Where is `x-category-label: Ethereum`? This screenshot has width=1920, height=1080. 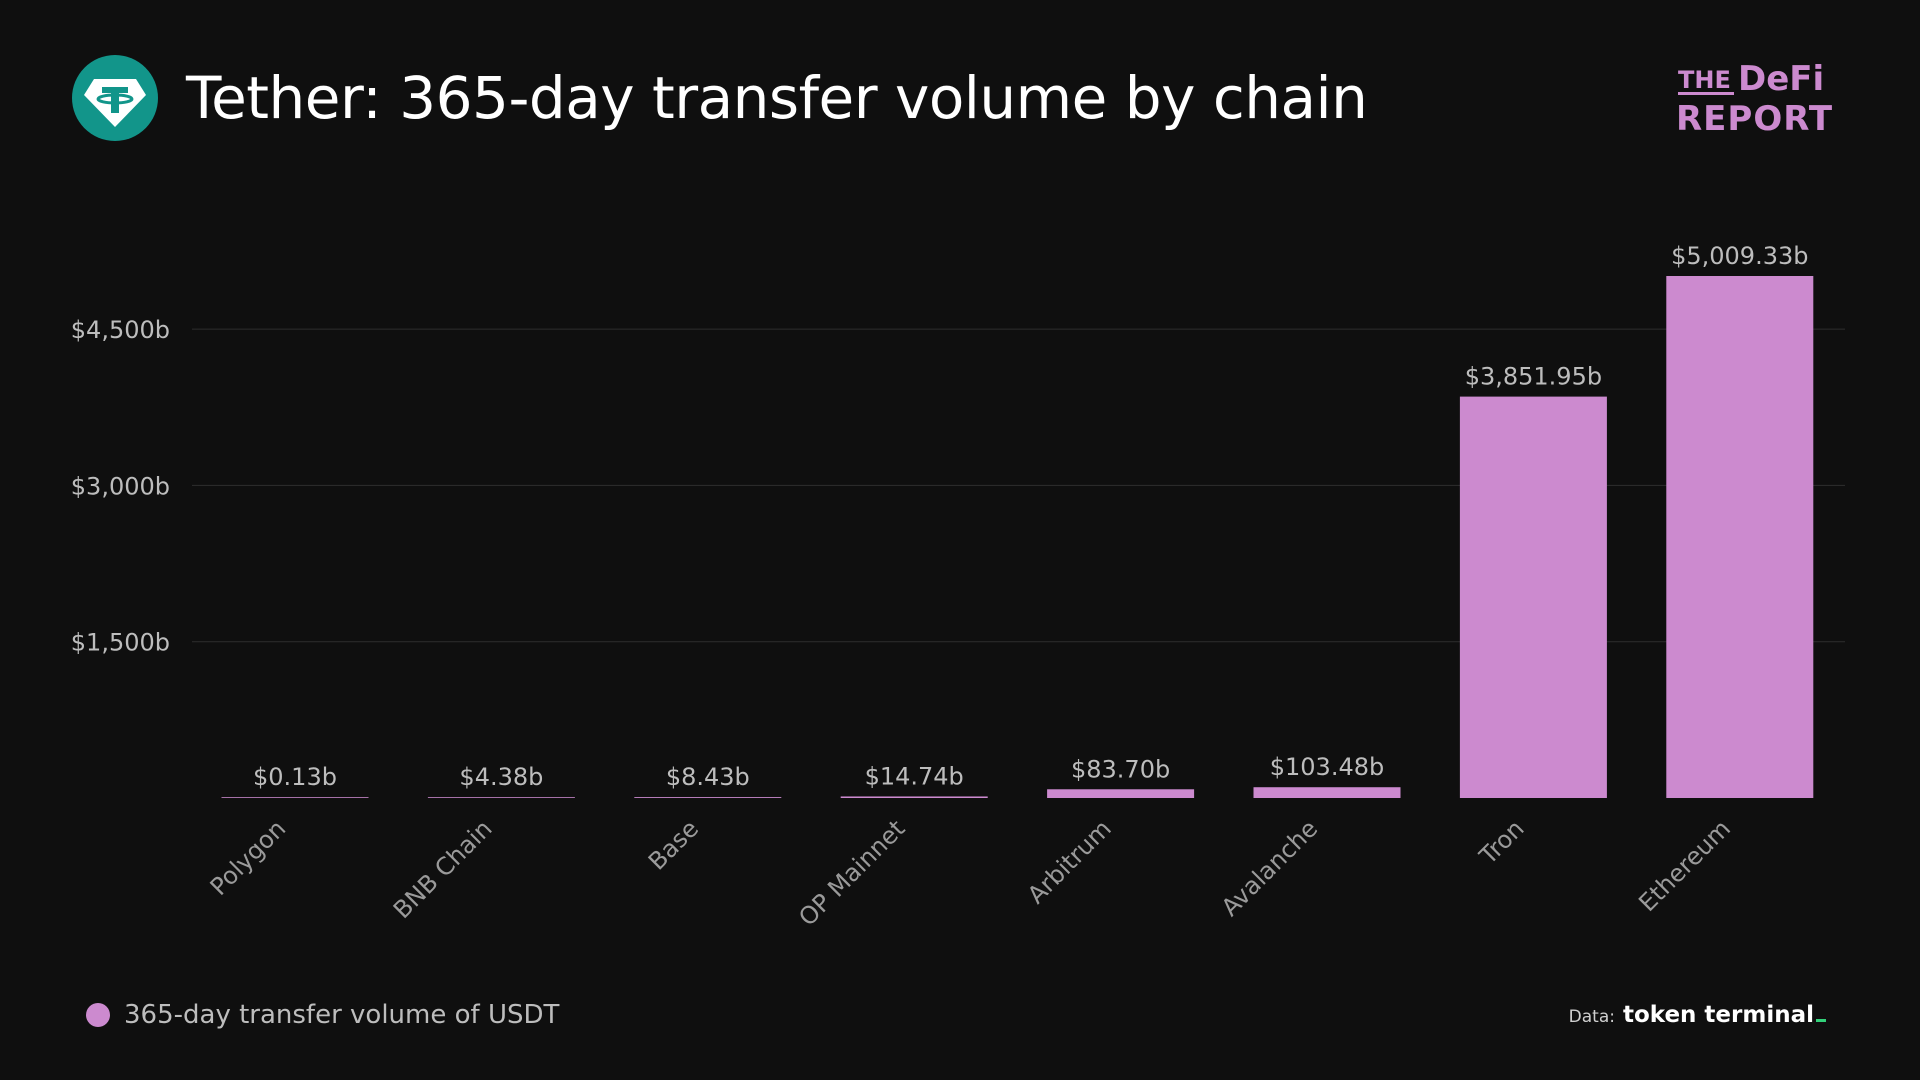
x-category-label: Ethereum is located at coordinates (1684, 865).